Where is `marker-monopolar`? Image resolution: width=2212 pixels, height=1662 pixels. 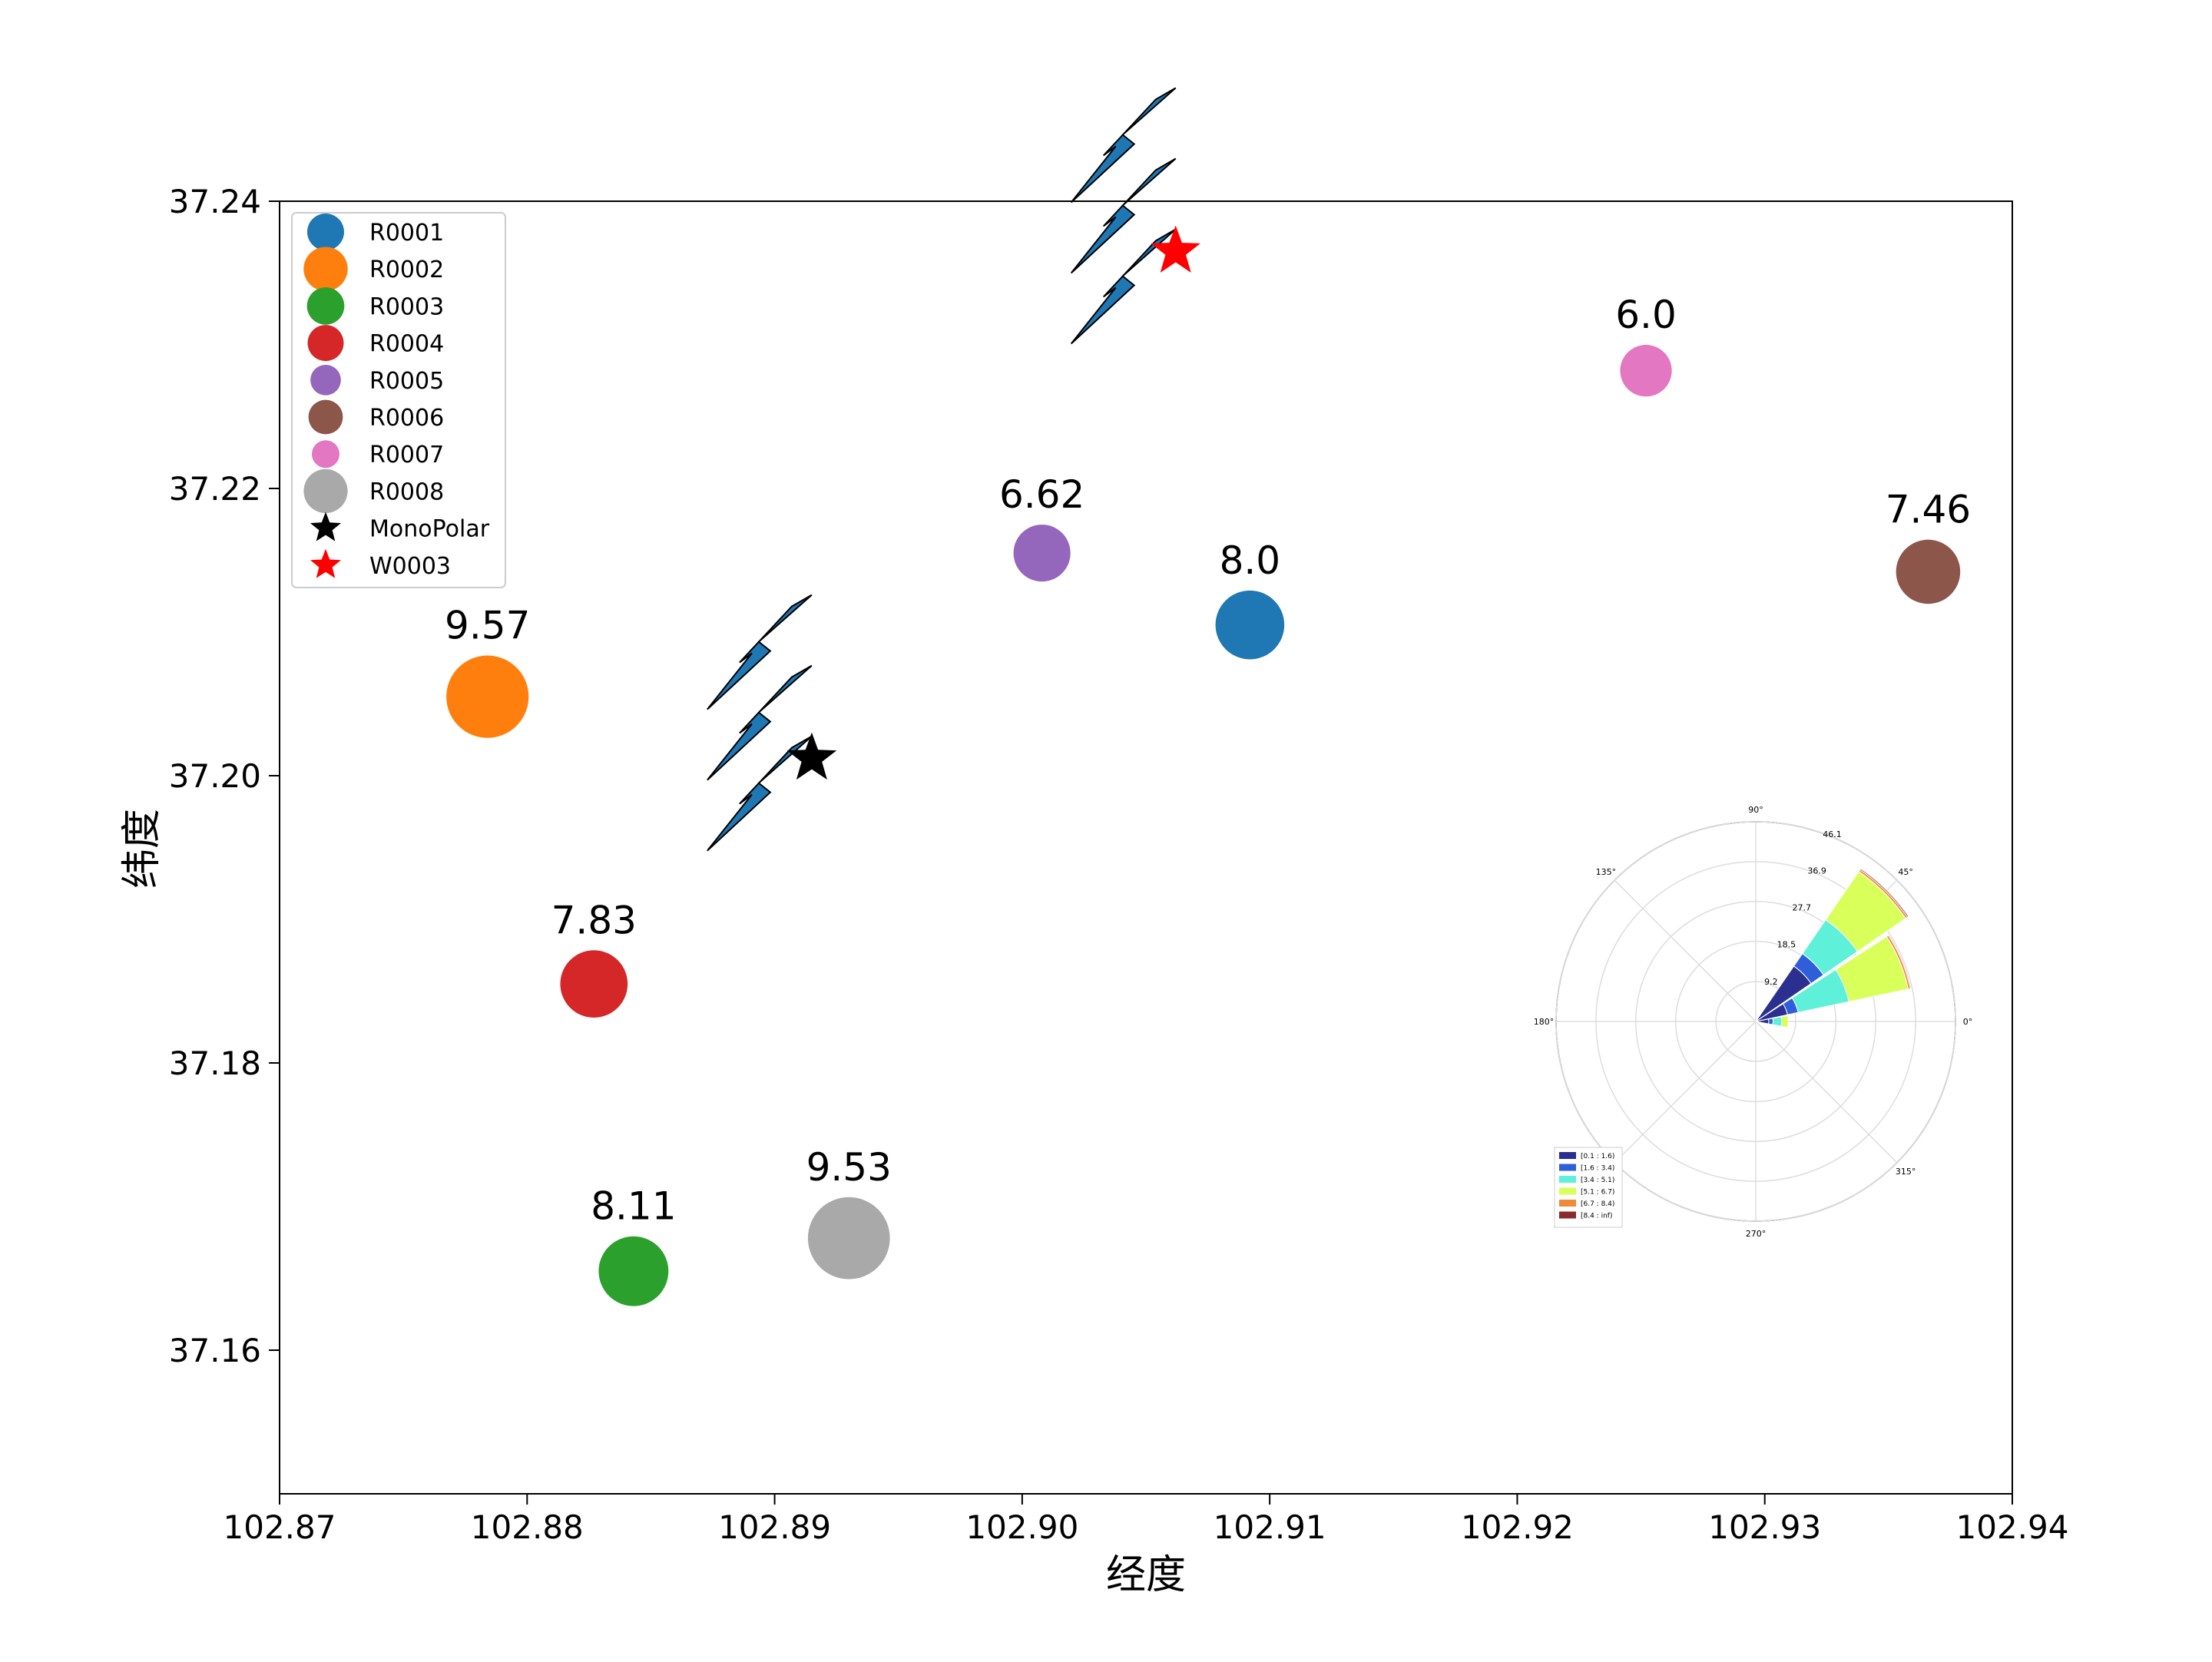 marker-monopolar is located at coordinates (812, 756).